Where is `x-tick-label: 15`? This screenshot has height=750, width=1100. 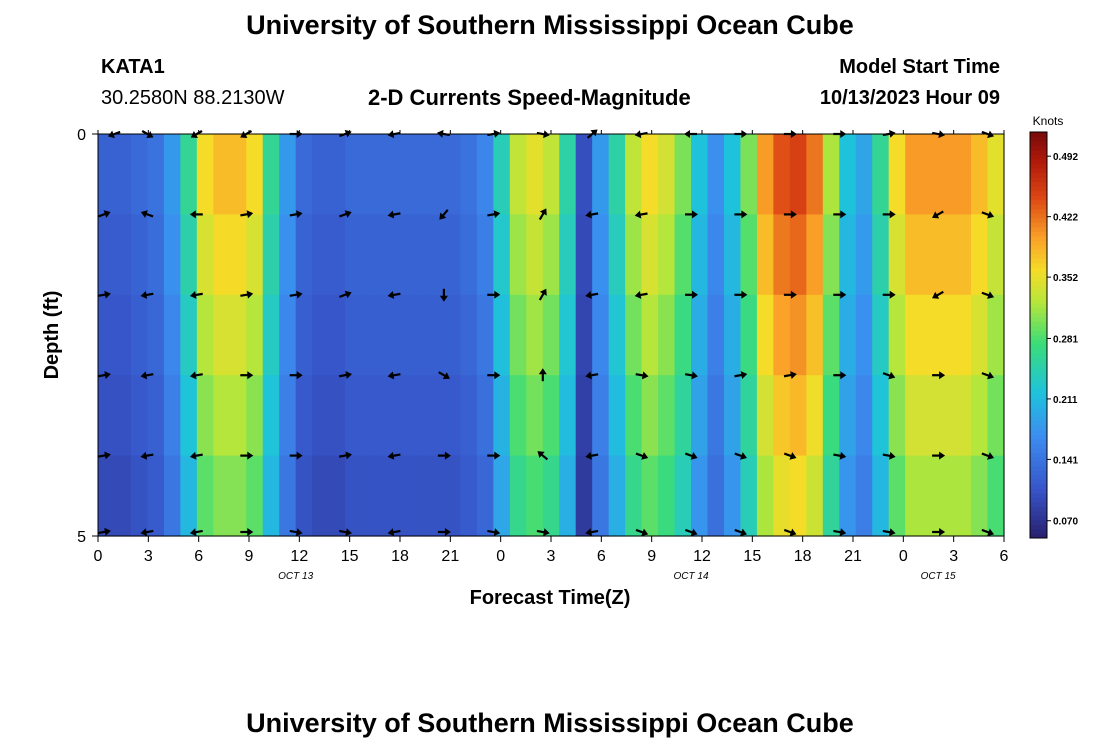
x-tick-label: 15 is located at coordinates (752, 556).